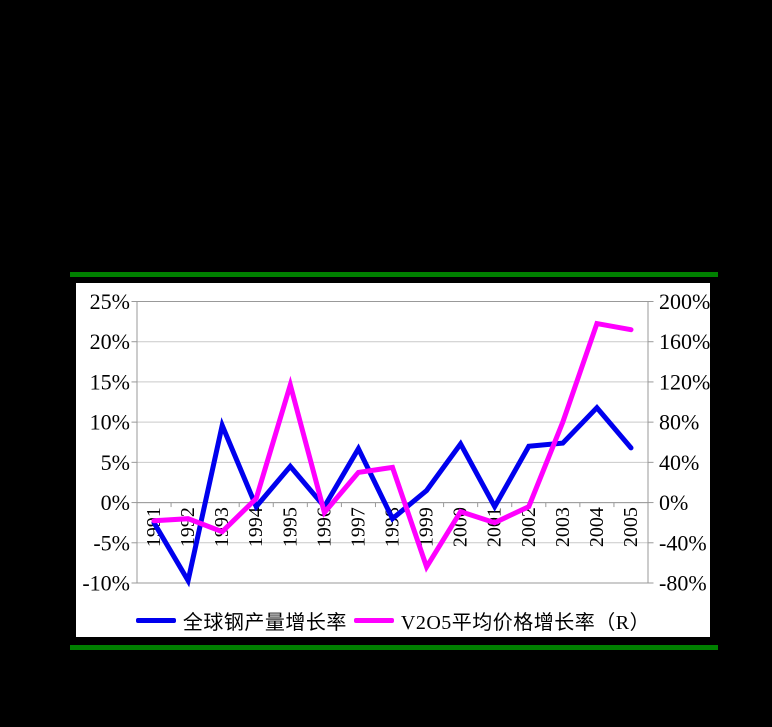 The image size is (772, 727). Describe the element at coordinates (373, 620) in the screenshot. I see `legend-swatch-v2o5-price` at that location.